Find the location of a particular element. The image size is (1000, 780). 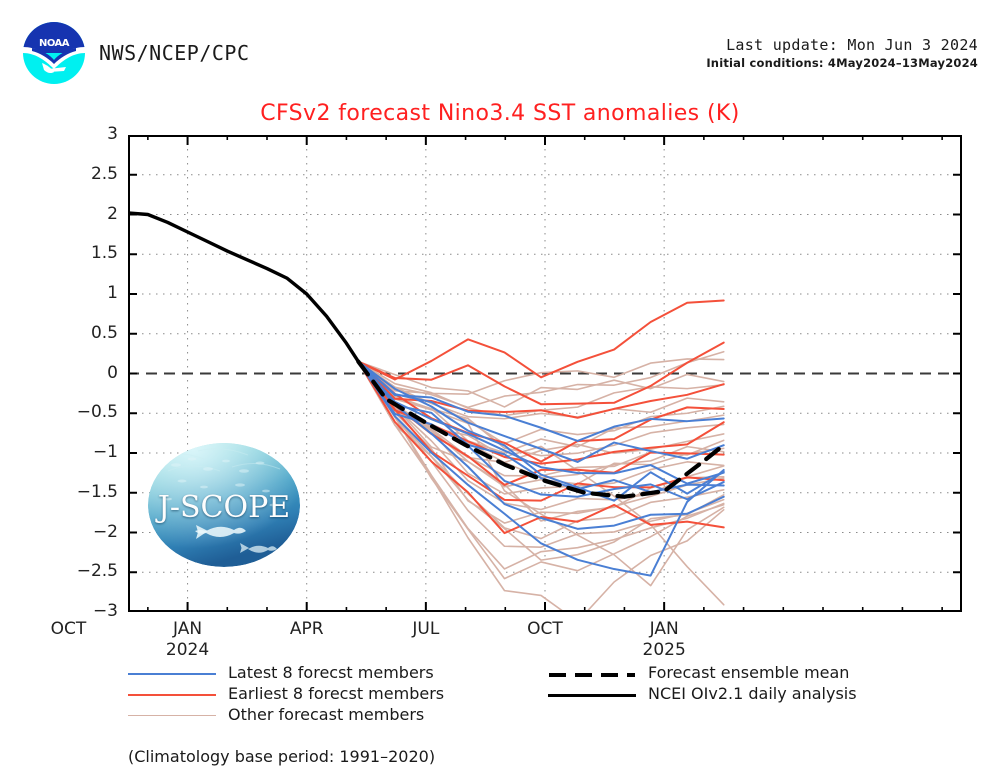

x-axis-tick-label: JUL is located at coordinates (426, 629).